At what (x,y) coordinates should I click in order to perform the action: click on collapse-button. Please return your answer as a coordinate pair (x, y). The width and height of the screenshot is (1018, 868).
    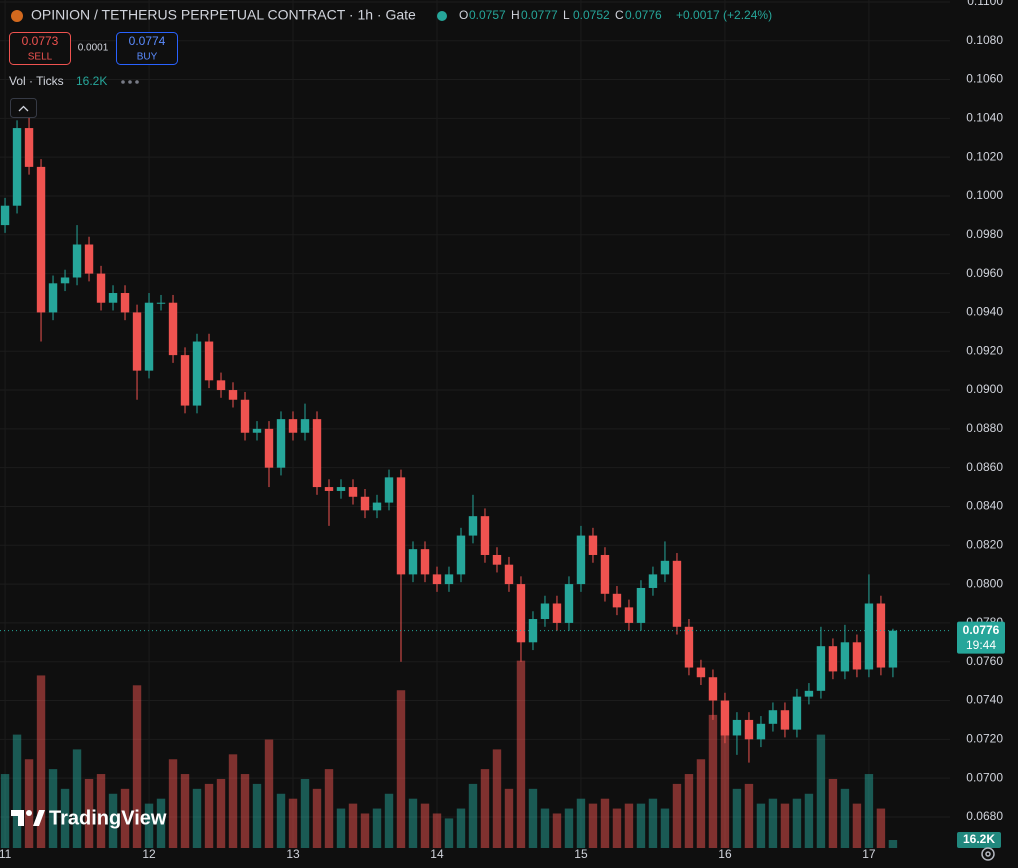
    Looking at the image, I should click on (23, 108).